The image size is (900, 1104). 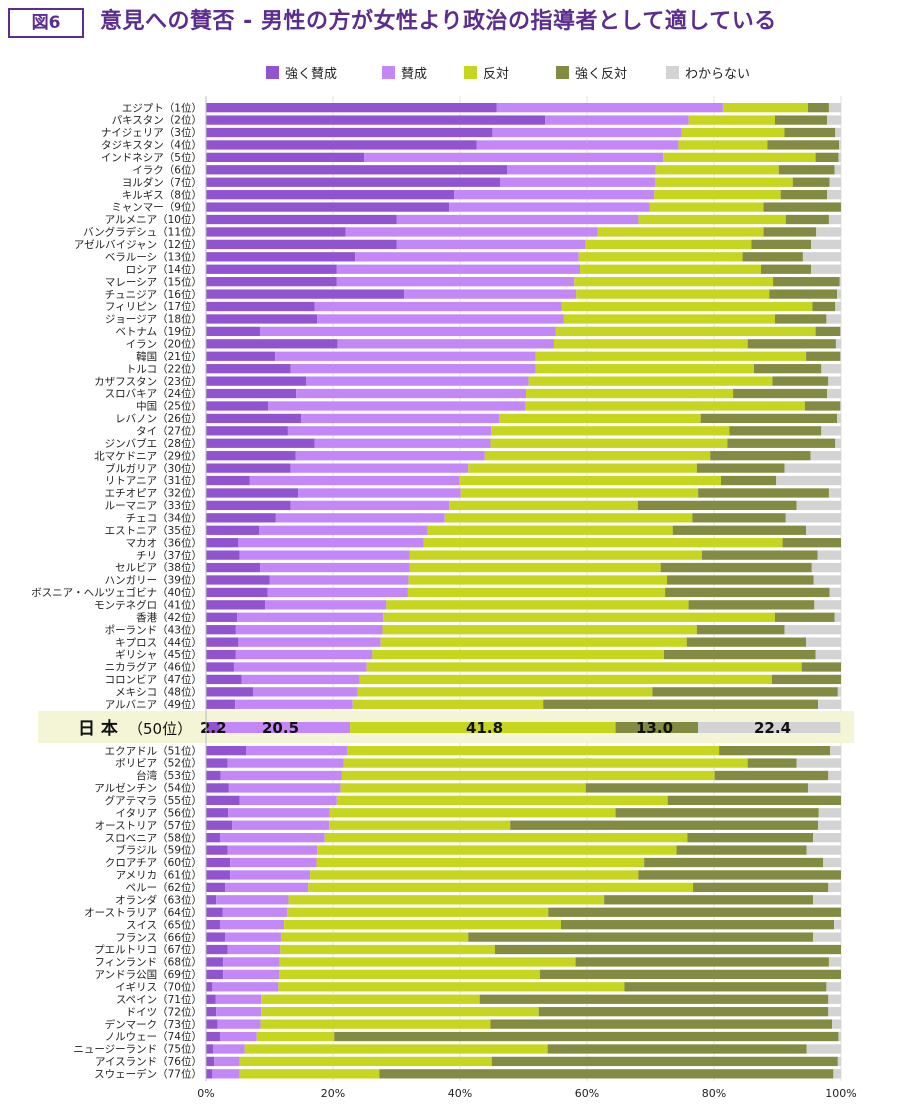 What do you see at coordinates (697, 925) in the screenshot?
I see `bar-segment-63-strongly_disagree` at bounding box center [697, 925].